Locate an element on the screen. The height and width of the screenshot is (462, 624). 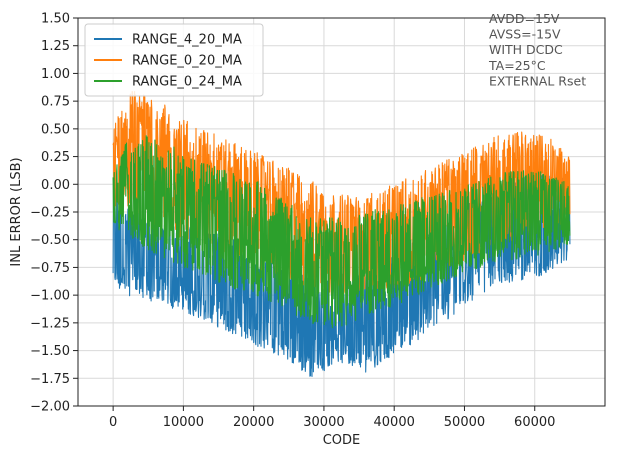
y-tick-label: 1.00 is located at coordinates (55, 74).